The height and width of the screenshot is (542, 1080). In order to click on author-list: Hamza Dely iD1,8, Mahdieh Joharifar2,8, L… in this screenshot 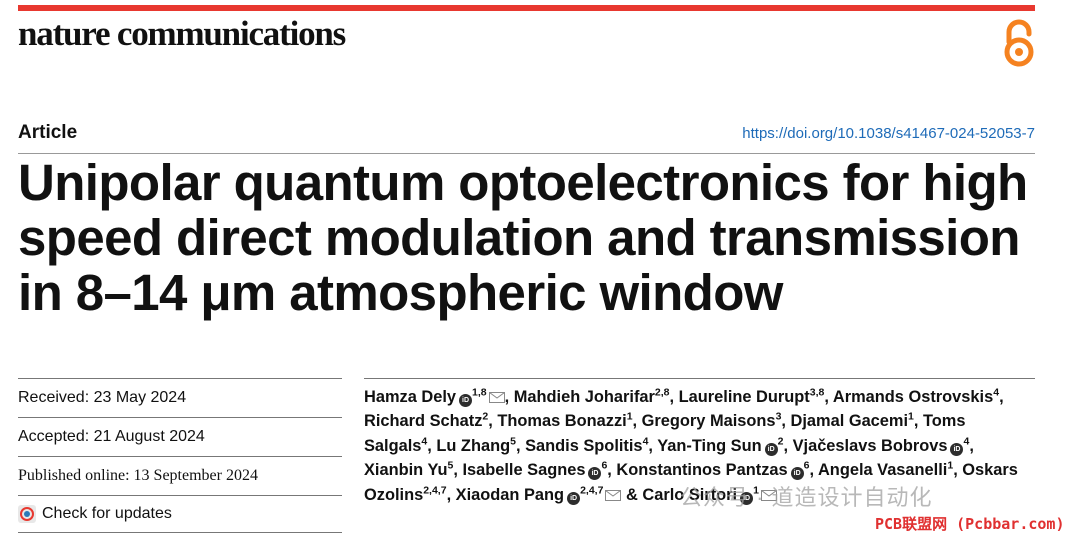, I will do `click(699, 442)`.